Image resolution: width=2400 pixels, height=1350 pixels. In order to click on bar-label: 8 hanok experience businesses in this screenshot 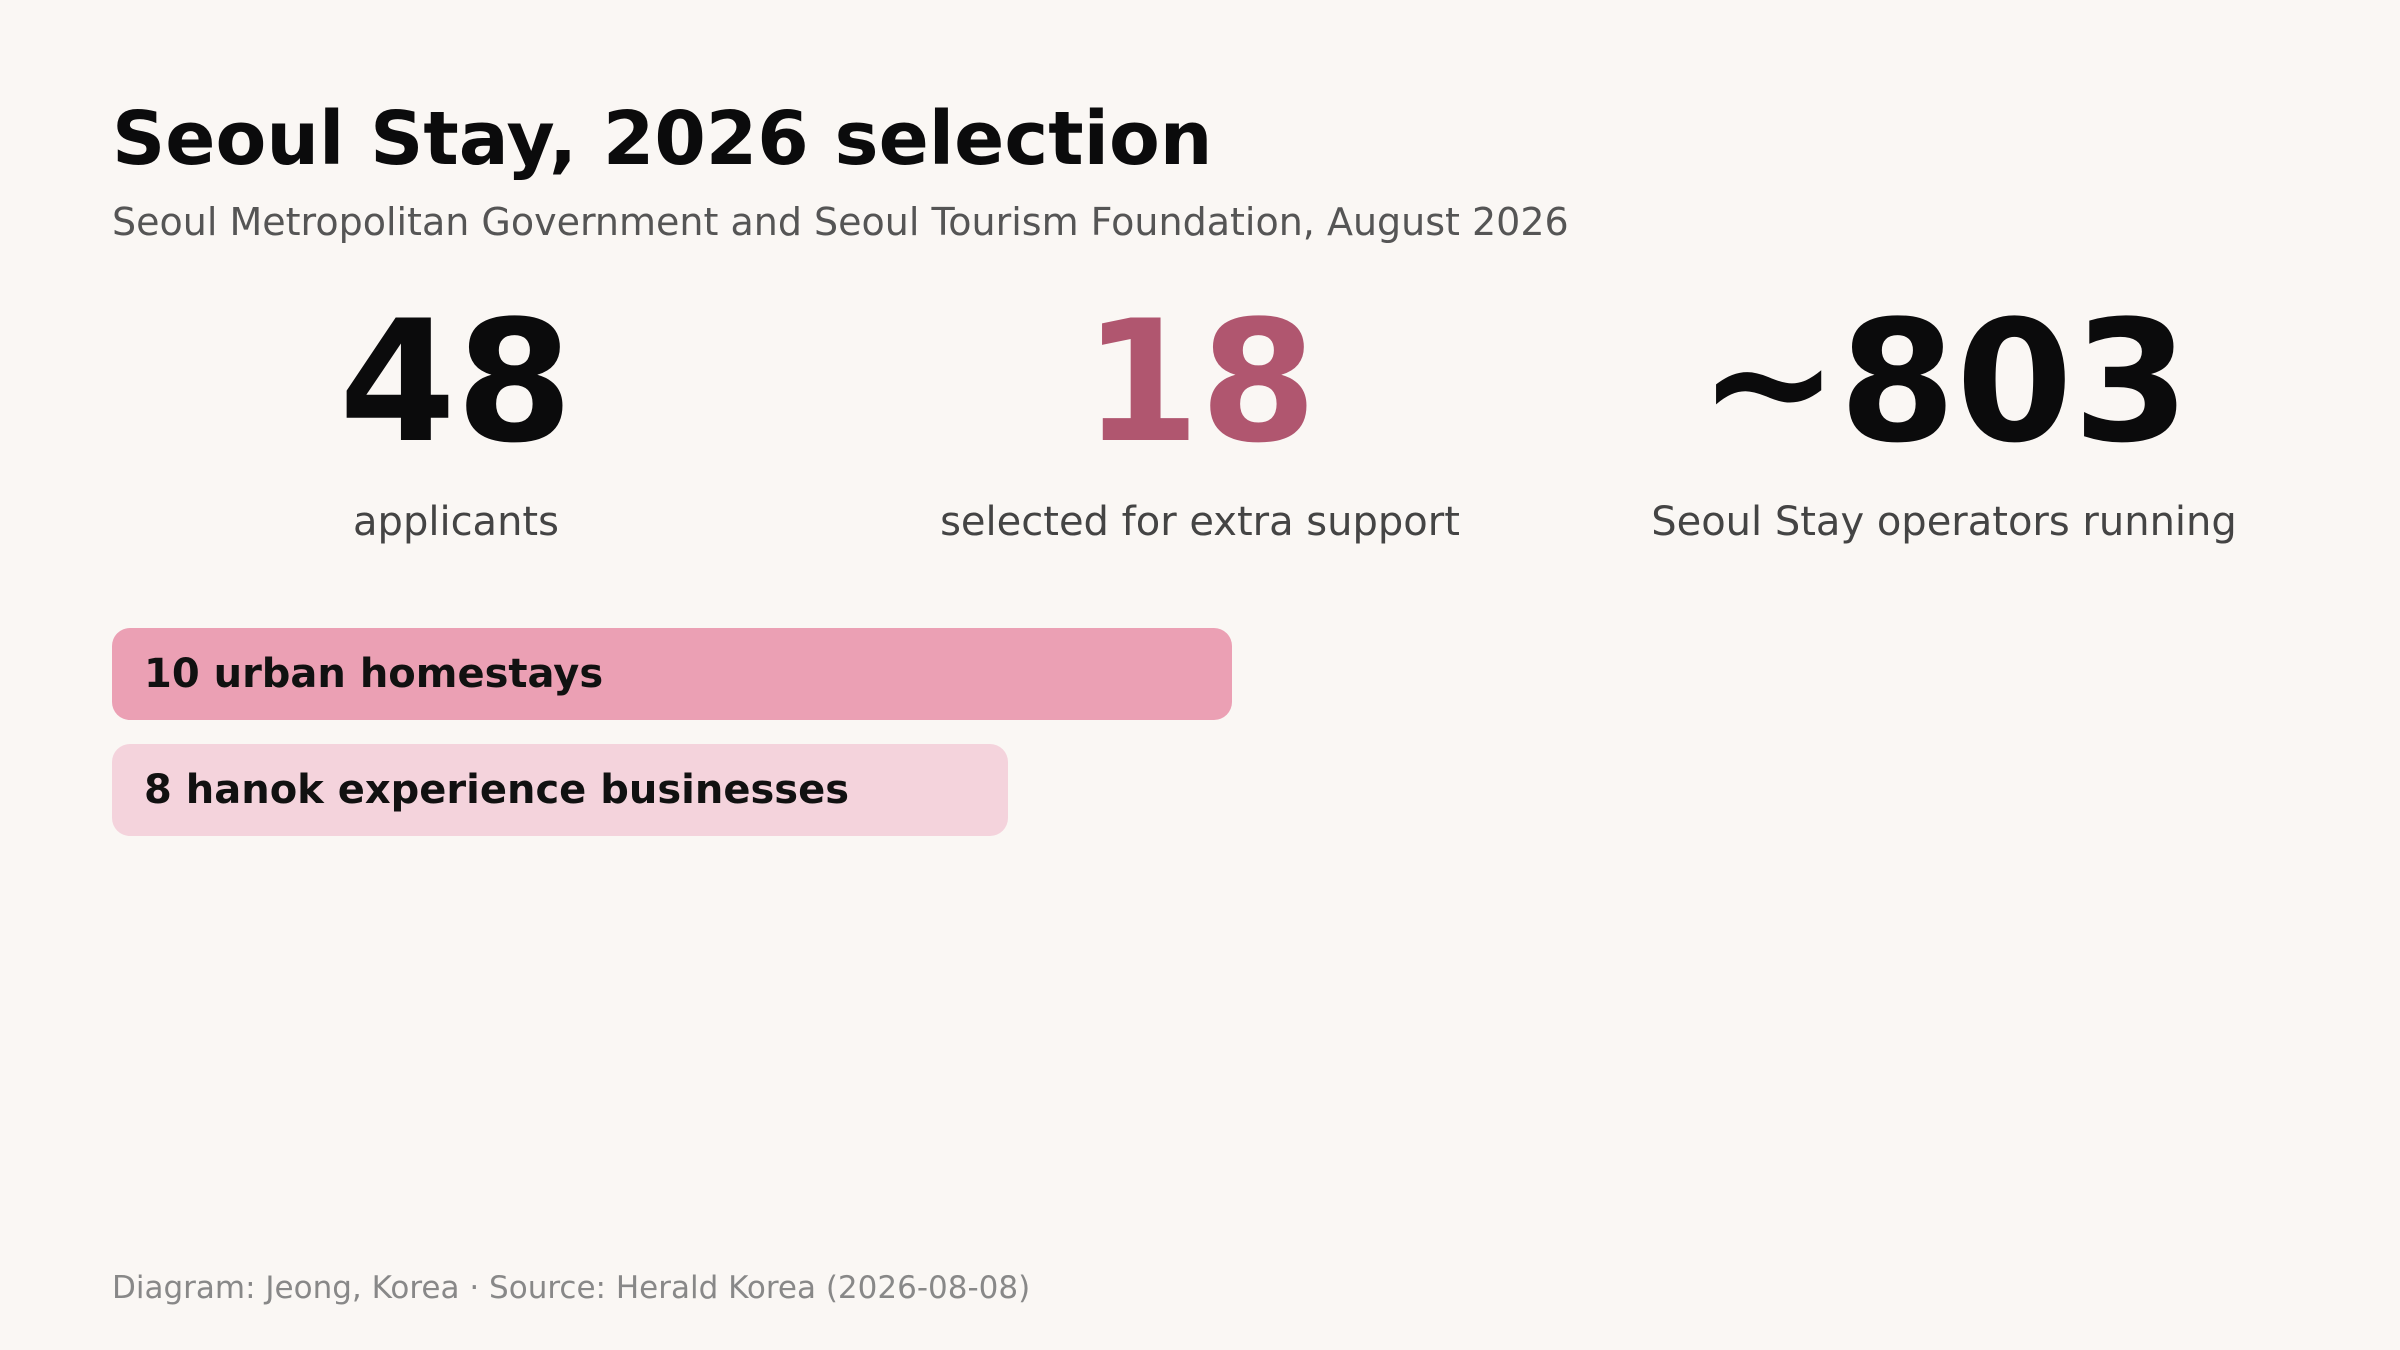, I will do `click(496, 790)`.